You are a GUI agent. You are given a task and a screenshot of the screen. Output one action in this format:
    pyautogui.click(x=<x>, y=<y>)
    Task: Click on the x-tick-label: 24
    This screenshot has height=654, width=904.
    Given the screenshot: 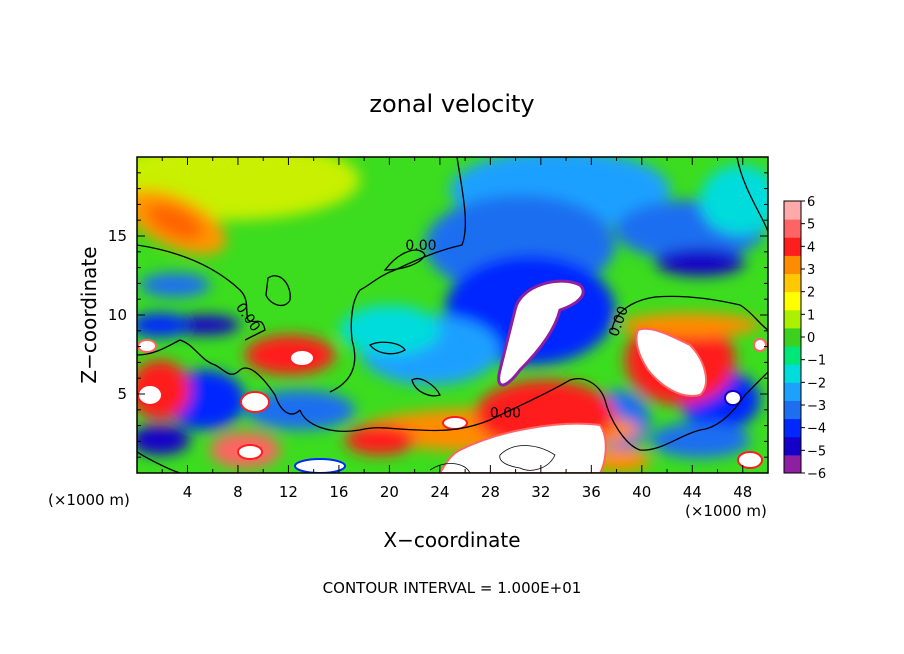 What is the action you would take?
    pyautogui.click(x=439, y=492)
    